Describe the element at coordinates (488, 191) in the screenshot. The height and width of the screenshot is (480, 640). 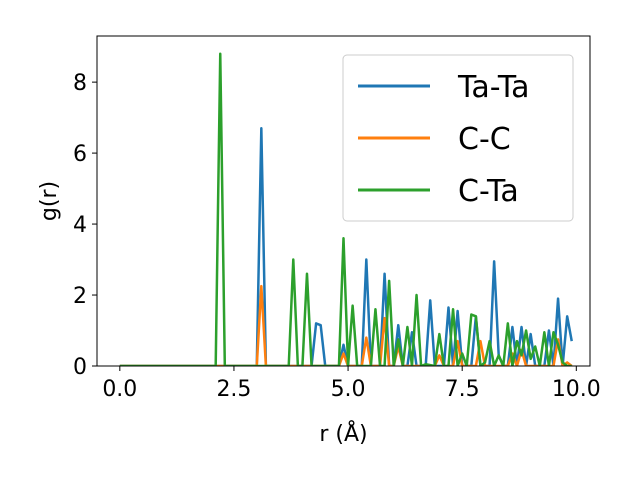
I see `legend-label-c-ta: C-Ta` at that location.